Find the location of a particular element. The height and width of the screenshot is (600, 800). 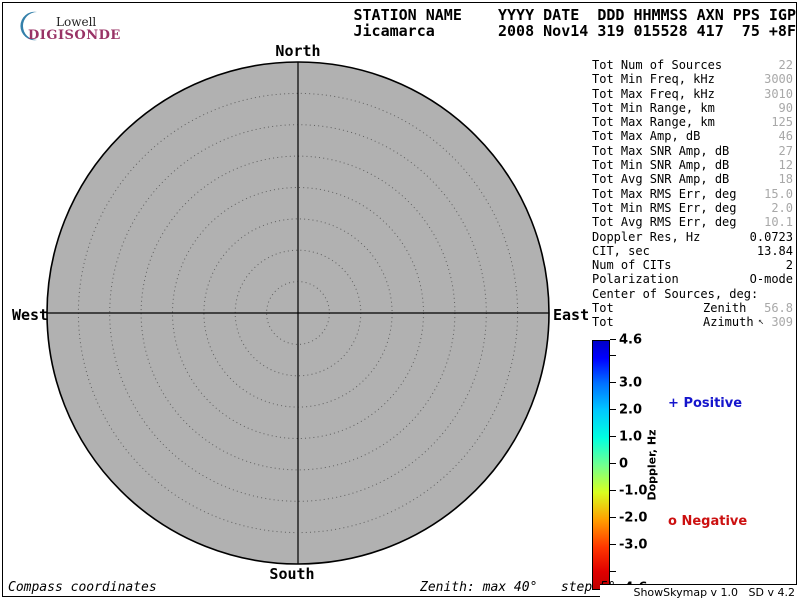

stats-row: Center of Sources, deg: is located at coordinates (692, 294).